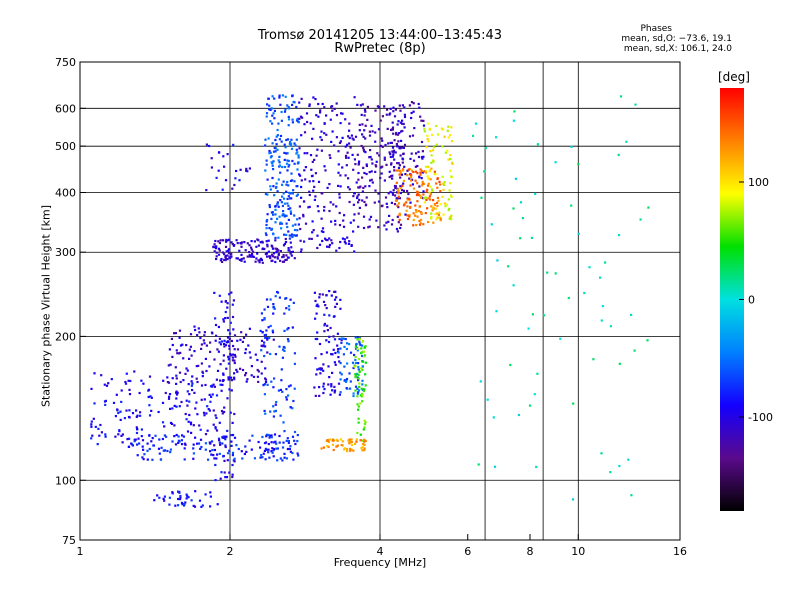 Image resolution: width=800 pixels, height=600 pixels. Describe the element at coordinates (760, 417) in the screenshot. I see `colorbar-tick-label: -100` at that location.